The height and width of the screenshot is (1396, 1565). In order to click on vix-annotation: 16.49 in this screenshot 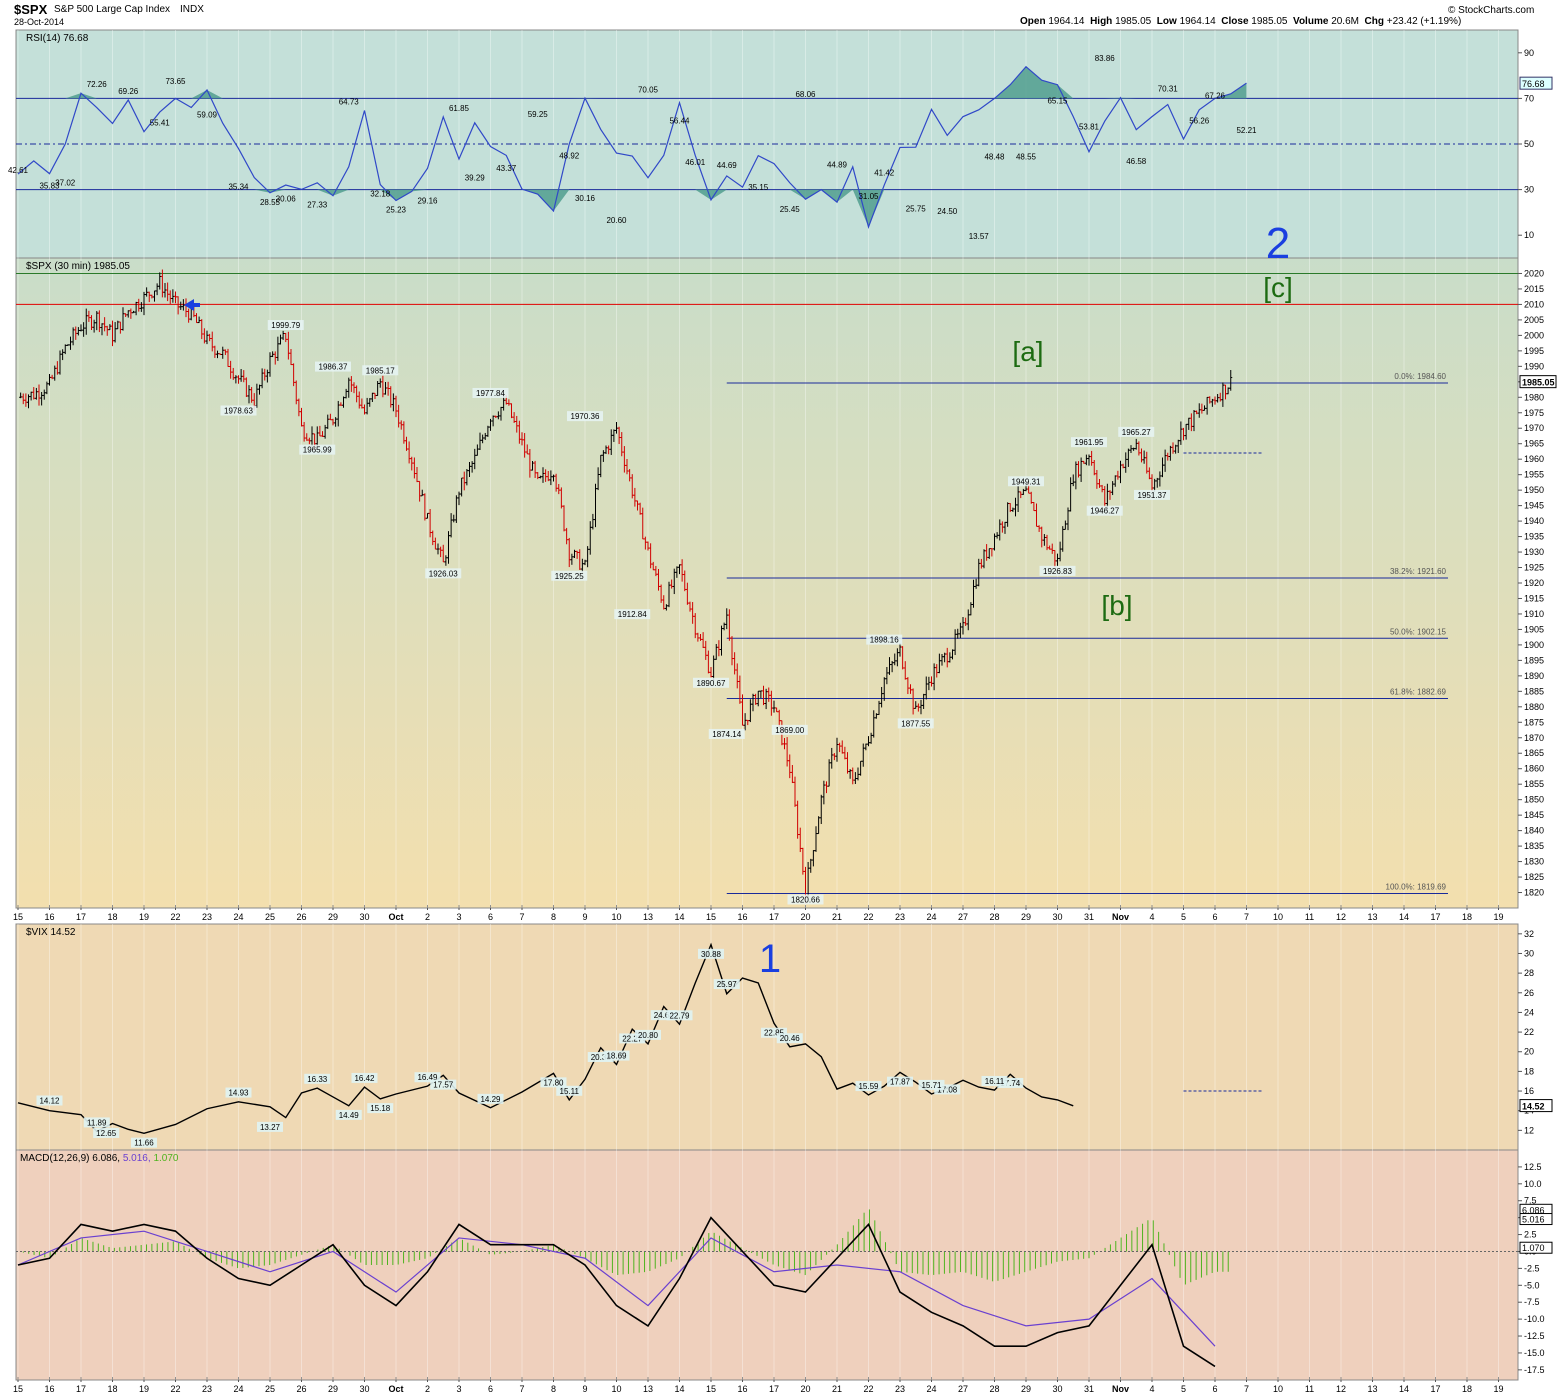, I will do `click(427, 1077)`.